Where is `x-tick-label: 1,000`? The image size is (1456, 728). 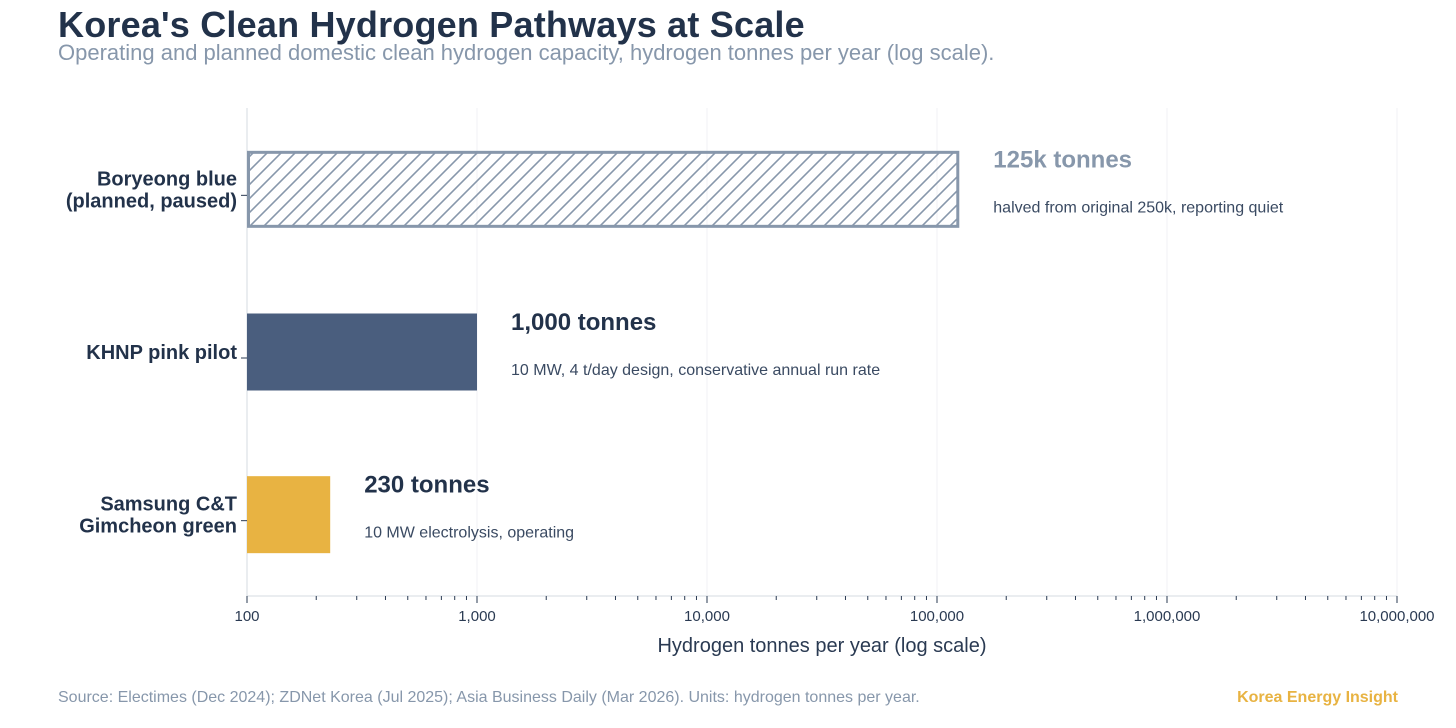
x-tick-label: 1,000 is located at coordinates (477, 616).